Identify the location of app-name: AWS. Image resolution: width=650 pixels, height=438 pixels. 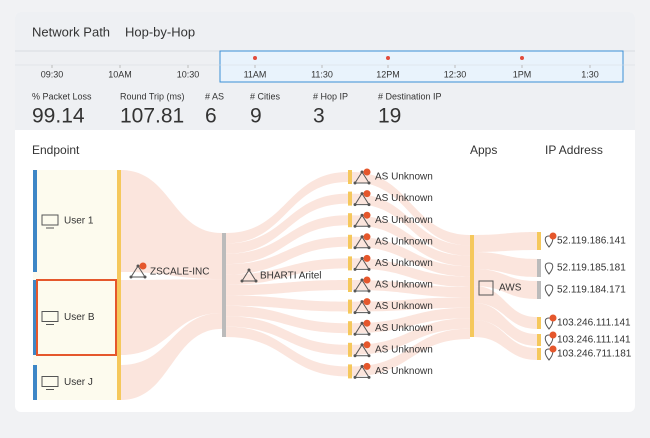
(510, 288).